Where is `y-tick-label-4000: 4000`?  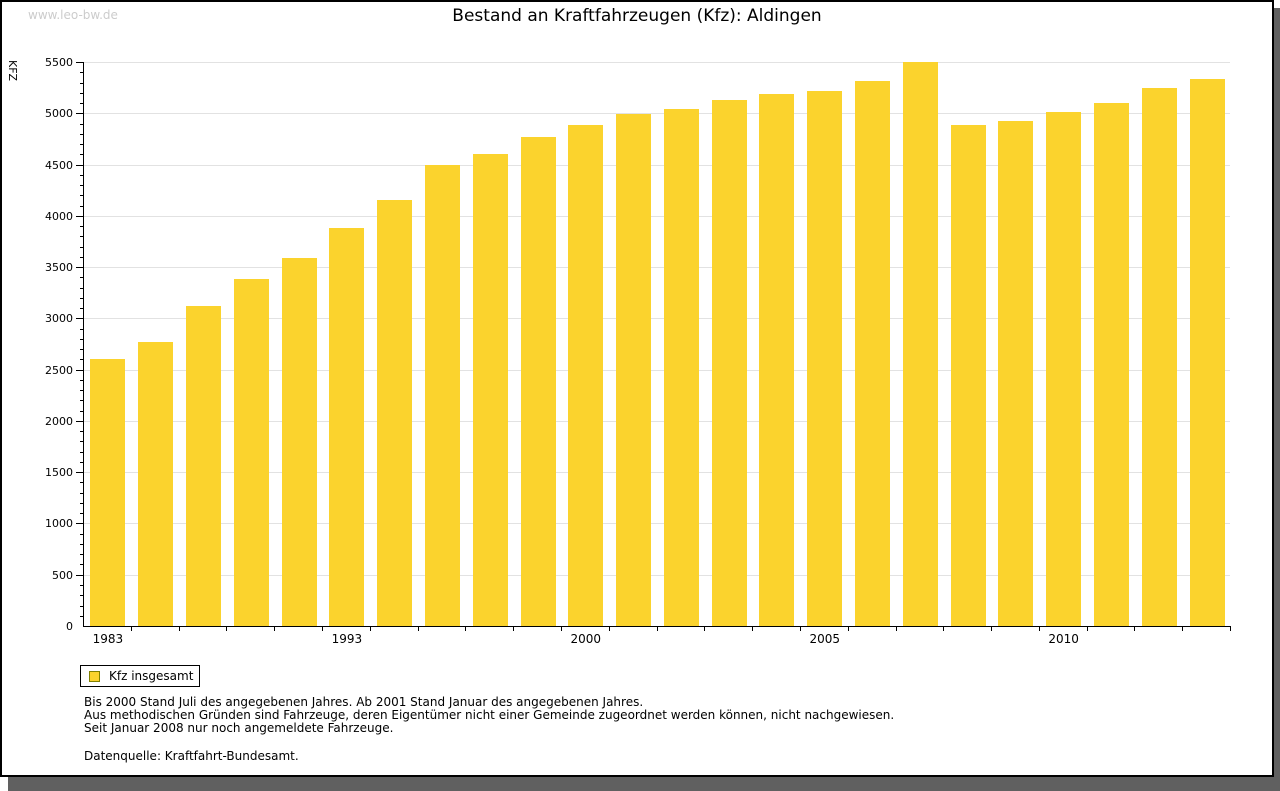 y-tick-label-4000: 4000 is located at coordinates (59, 216).